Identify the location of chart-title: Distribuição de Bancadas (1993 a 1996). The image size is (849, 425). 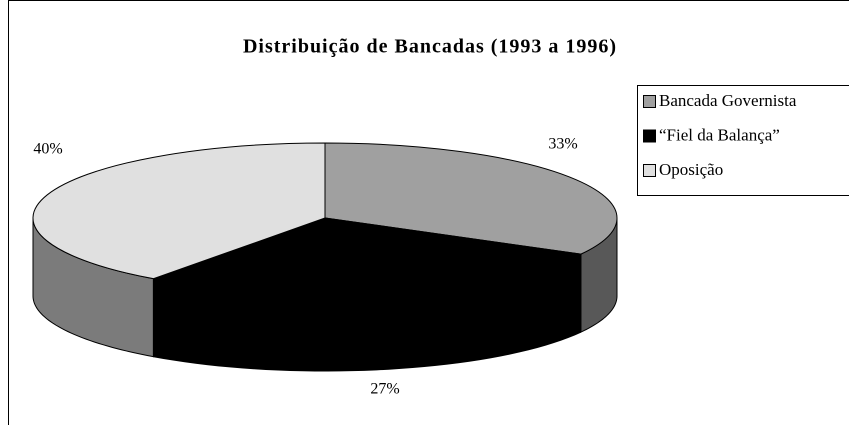
(430, 47).